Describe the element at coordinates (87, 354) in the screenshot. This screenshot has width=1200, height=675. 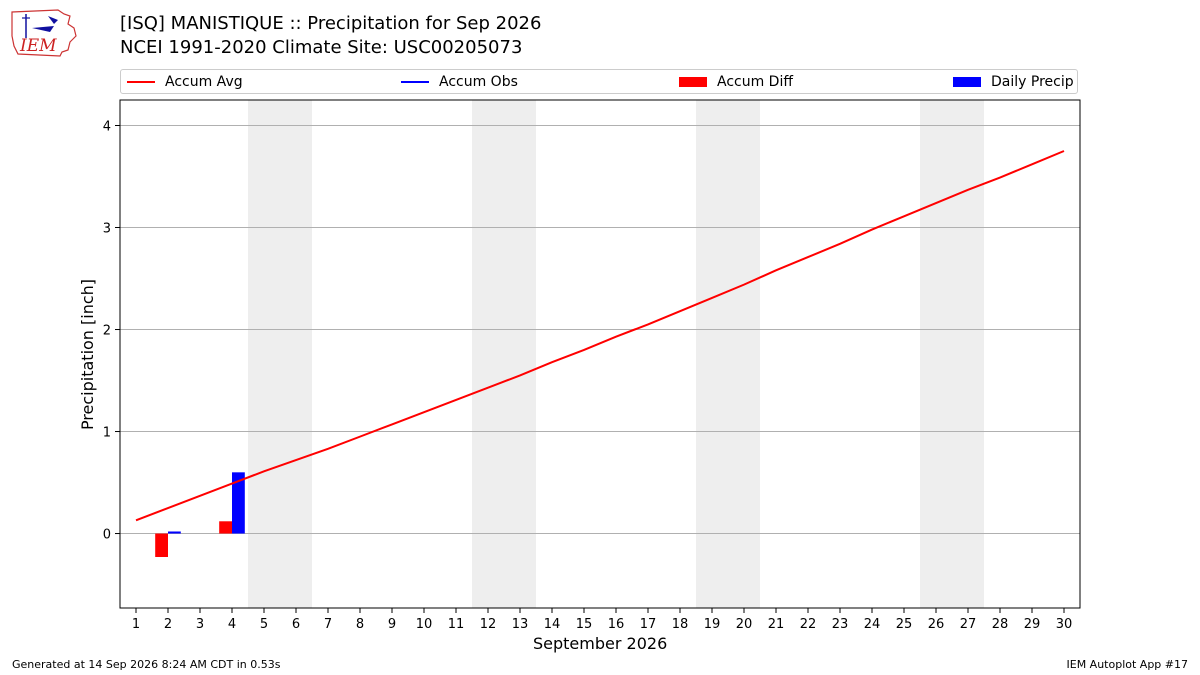
I see `y-axis-label: Precipitation [inch]` at that location.